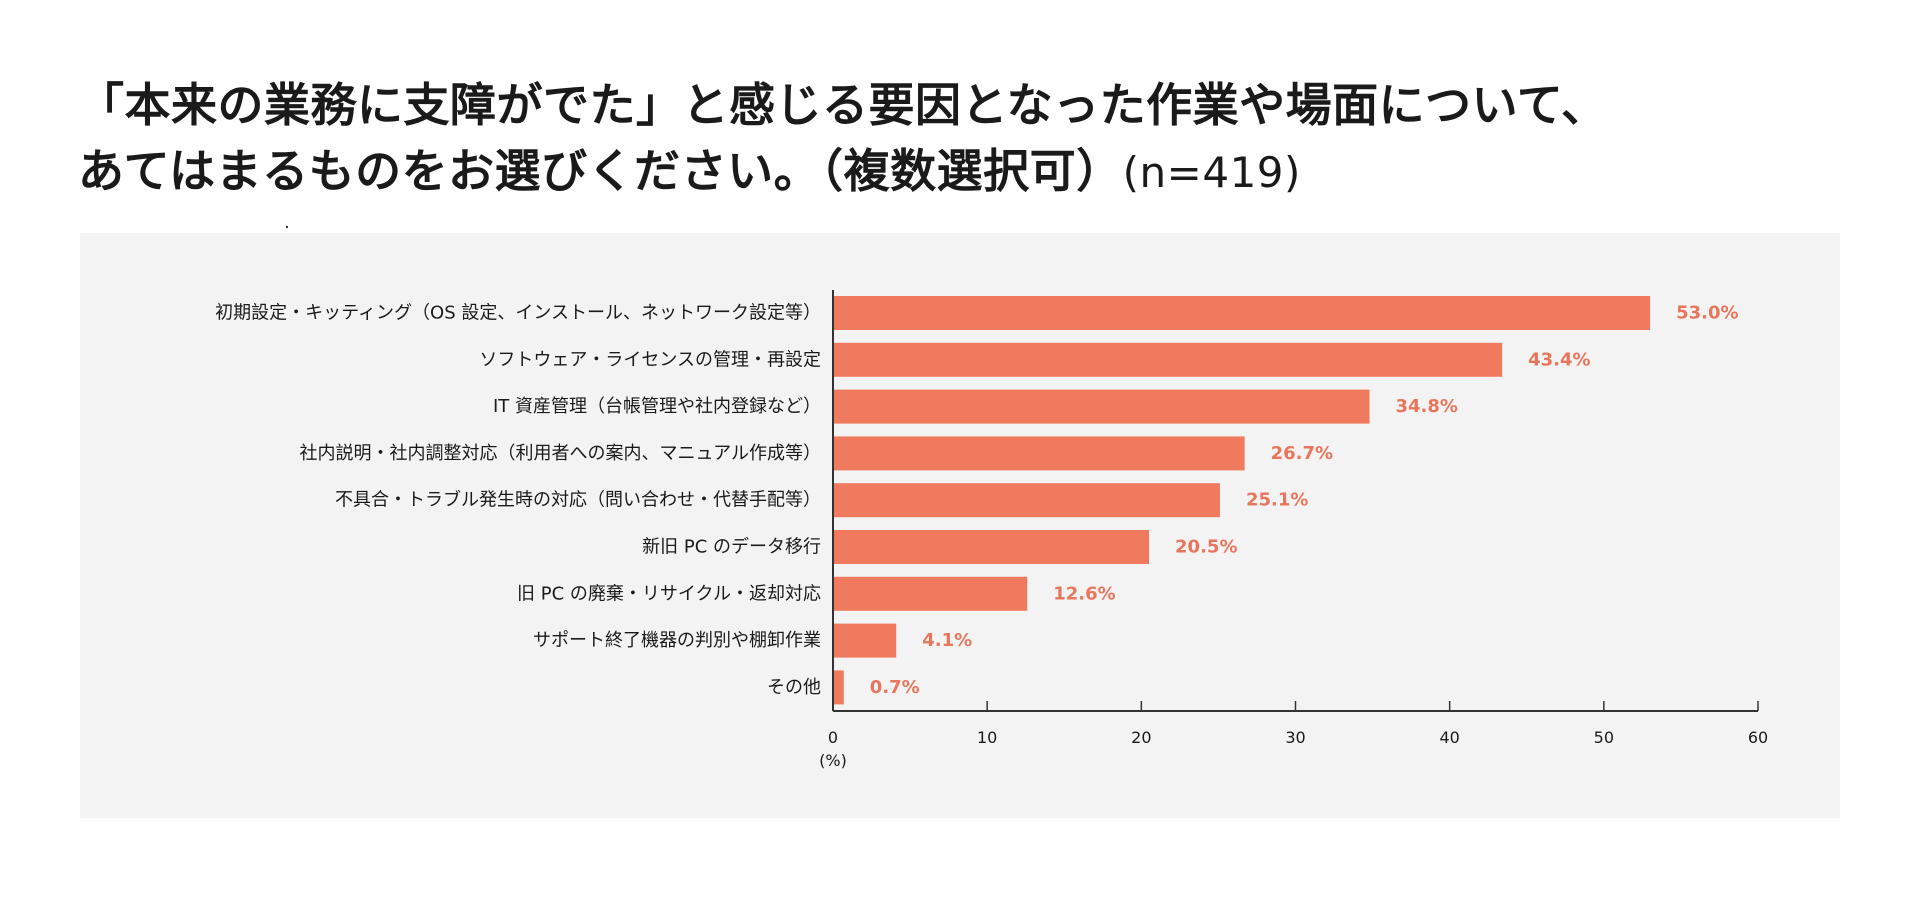 The width and height of the screenshot is (1920, 897). What do you see at coordinates (843, 105) in the screenshot?
I see `title-line-1: 「本来の業務に支障がでた」と感じる要因となった作業や場面について、` at bounding box center [843, 105].